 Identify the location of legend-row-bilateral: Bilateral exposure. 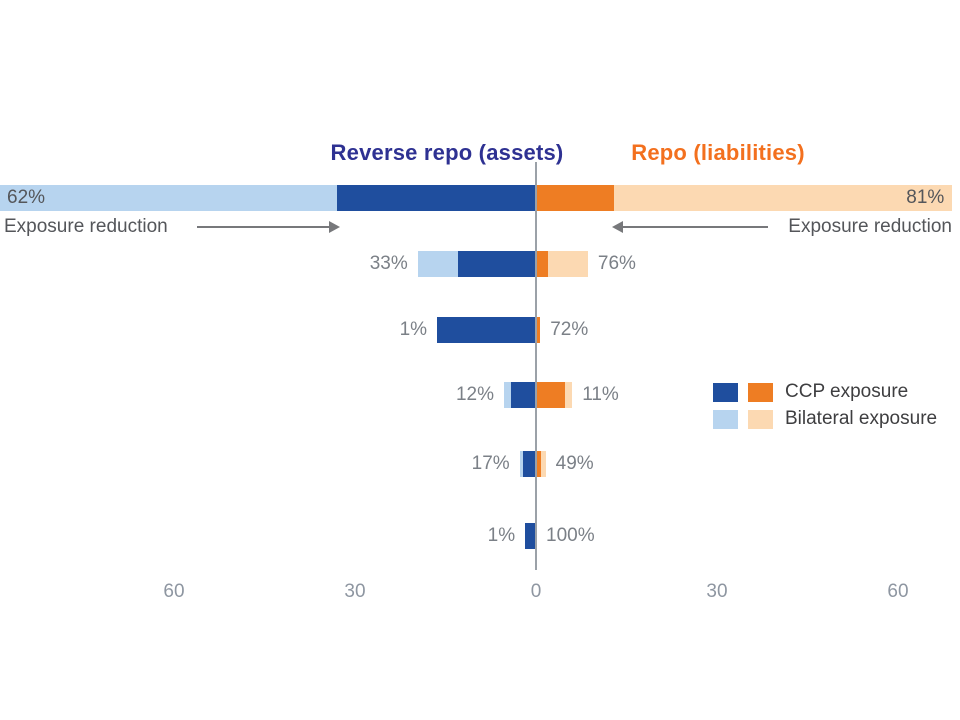
(825, 418).